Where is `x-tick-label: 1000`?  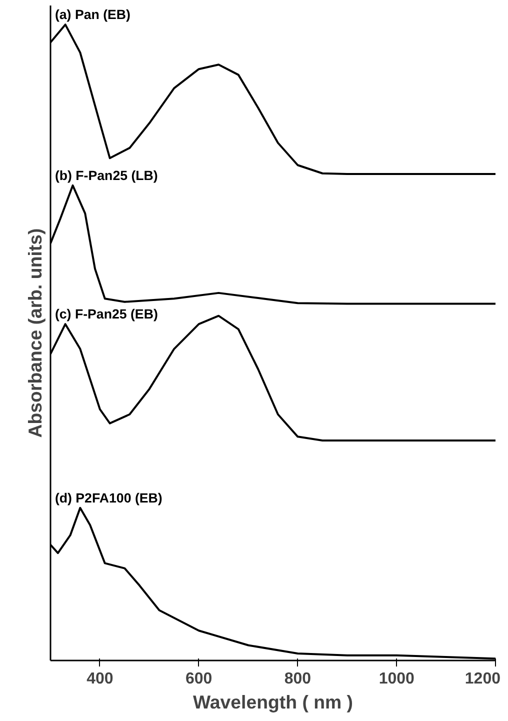 x-tick-label: 1000 is located at coordinates (396, 679).